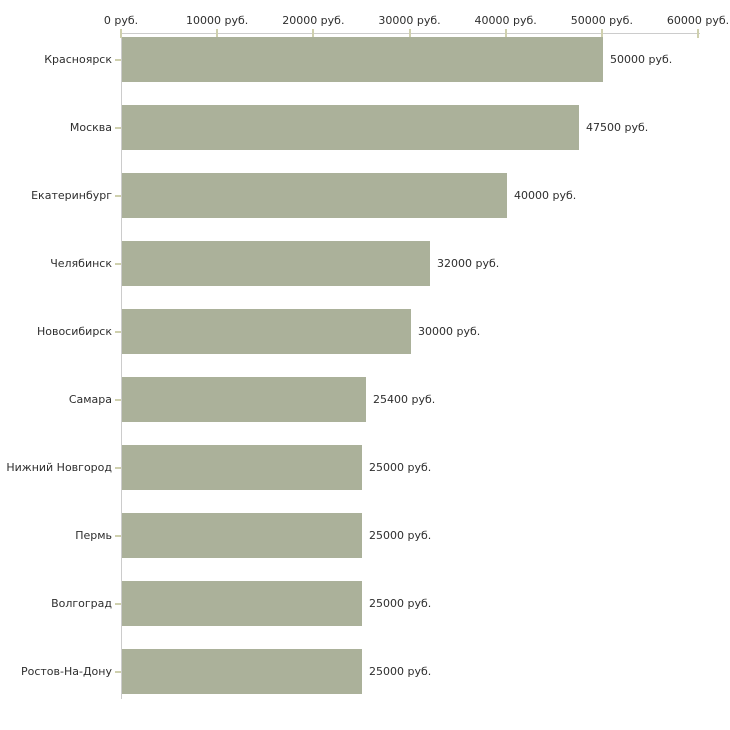 Image resolution: width=730 pixels, height=730 pixels. Describe the element at coordinates (81, 603) in the screenshot. I see `category-label: Волгоград` at that location.